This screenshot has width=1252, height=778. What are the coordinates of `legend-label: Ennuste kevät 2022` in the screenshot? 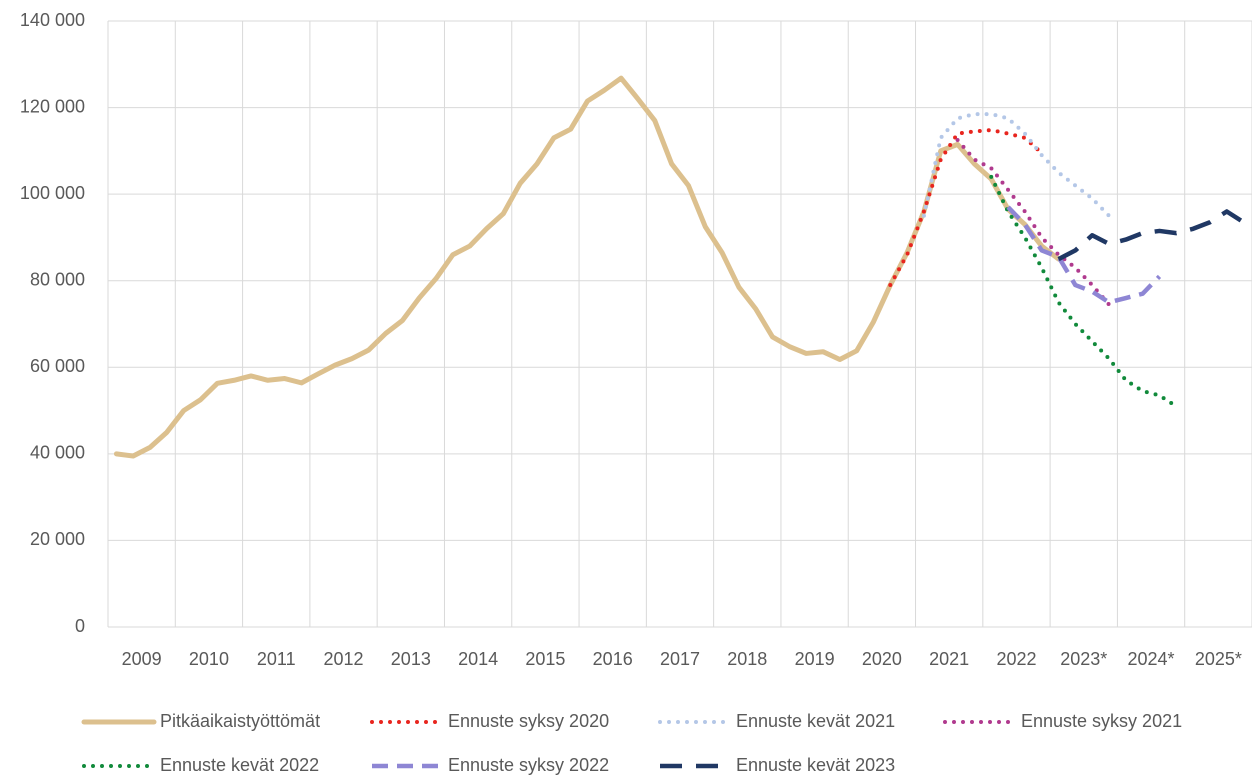 It's located at (239, 765).